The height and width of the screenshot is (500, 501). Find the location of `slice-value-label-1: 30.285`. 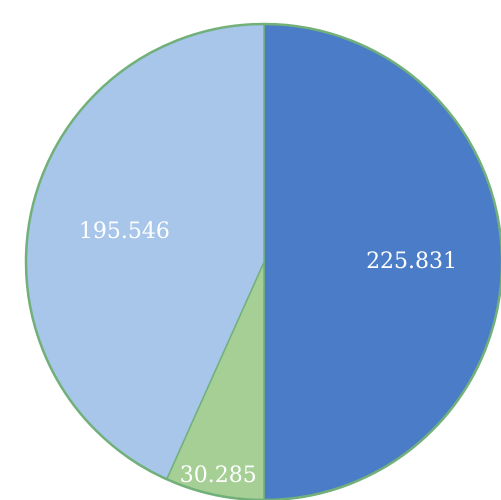

slice-value-label-1: 30.285 is located at coordinates (218, 475).